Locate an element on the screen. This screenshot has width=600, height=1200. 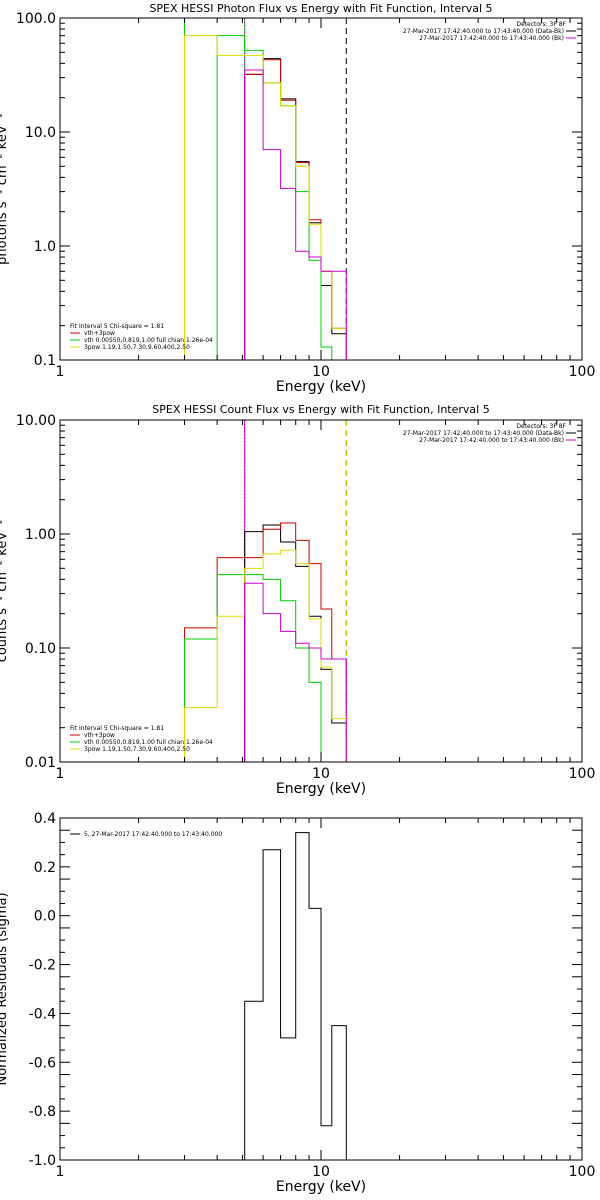
chart-3-ytick-label: 0.0 is located at coordinates (45, 917).